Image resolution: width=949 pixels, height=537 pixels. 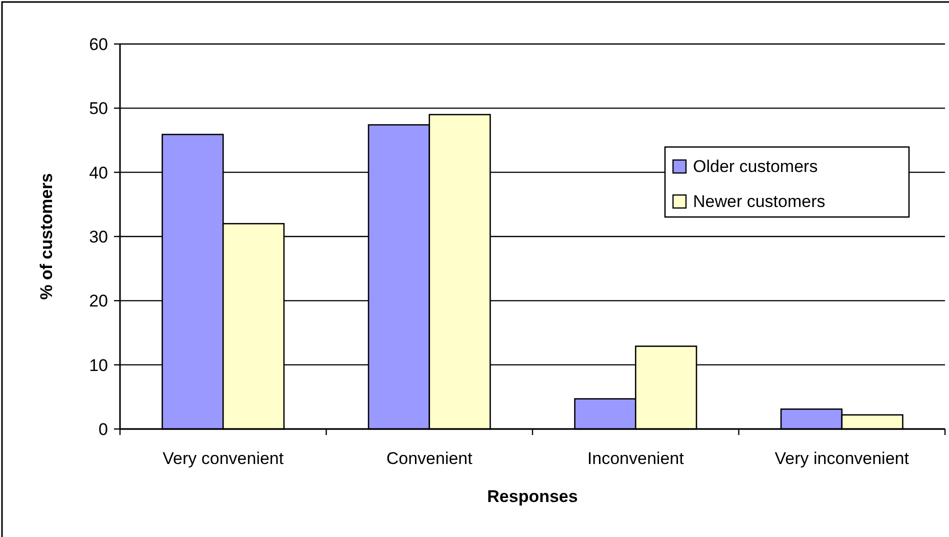 What do you see at coordinates (755, 166) in the screenshot?
I see `legend-label: Older customers` at bounding box center [755, 166].